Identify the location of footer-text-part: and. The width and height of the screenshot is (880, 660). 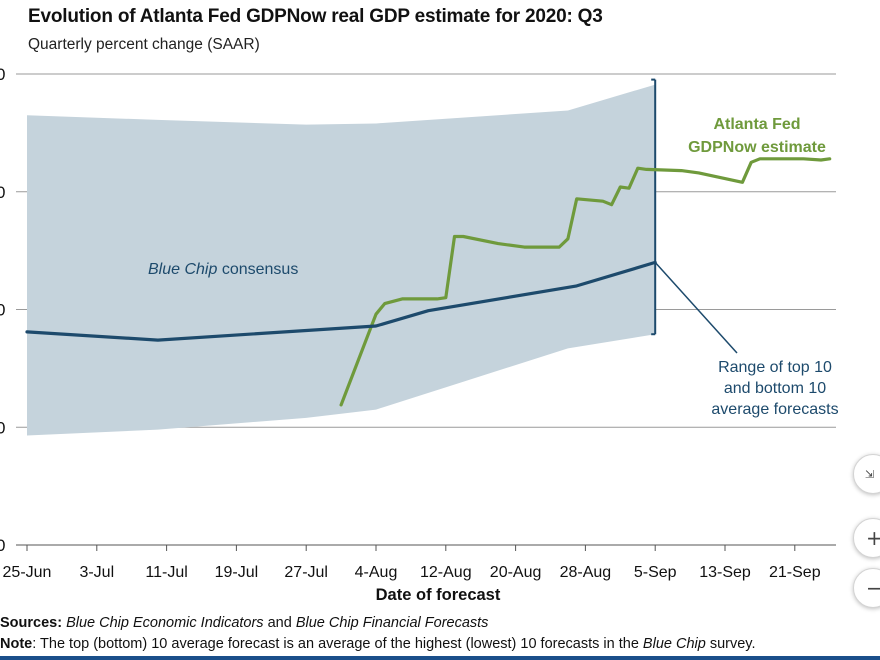
(279, 623).